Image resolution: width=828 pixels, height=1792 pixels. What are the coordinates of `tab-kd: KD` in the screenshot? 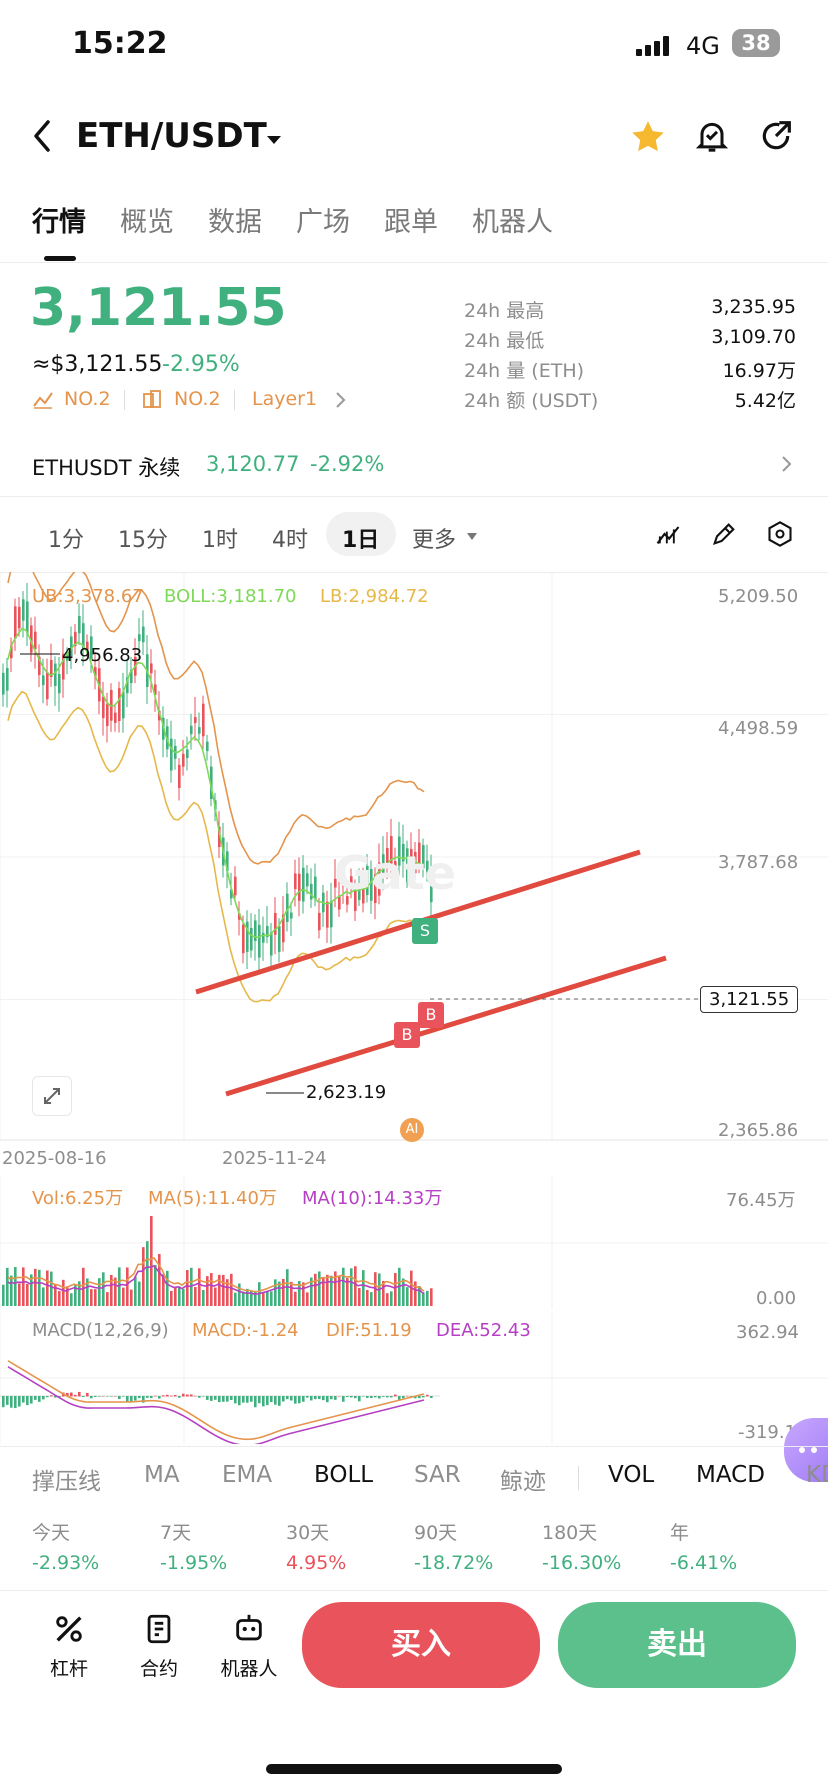 It's located at (817, 1475).